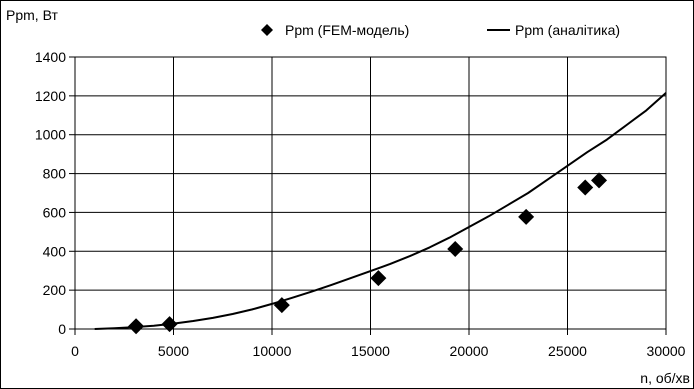 The width and height of the screenshot is (694, 389). I want to click on x-tick-label: 10000, so click(272, 351).